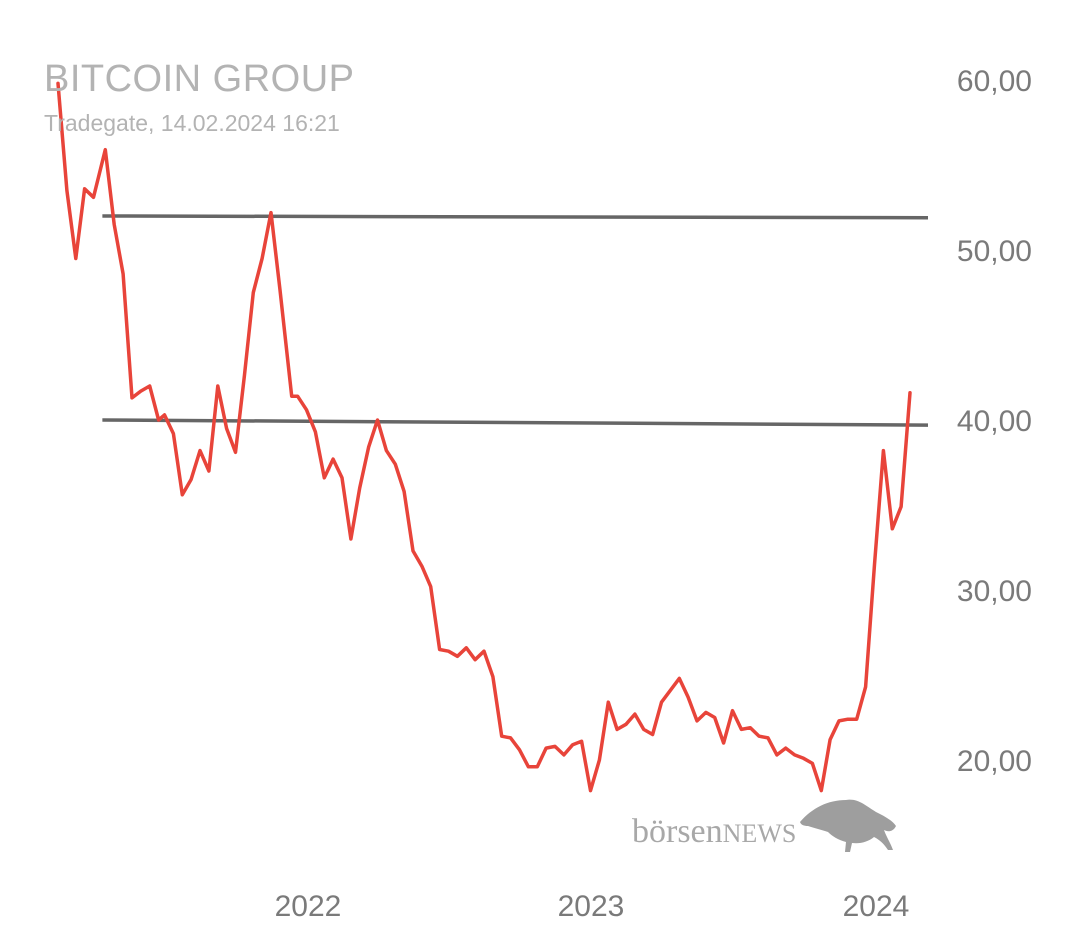 This screenshot has width=1080, height=950. I want to click on watermark: börsenNEWS, so click(764, 825).